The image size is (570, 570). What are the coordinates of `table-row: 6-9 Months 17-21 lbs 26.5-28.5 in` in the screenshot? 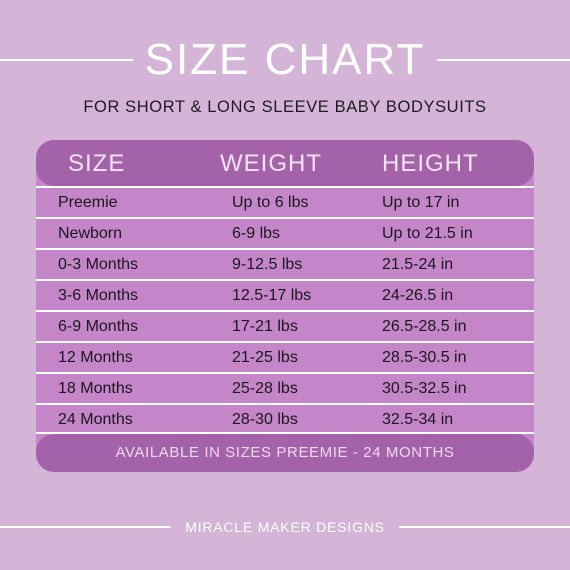 It's located at (285, 325).